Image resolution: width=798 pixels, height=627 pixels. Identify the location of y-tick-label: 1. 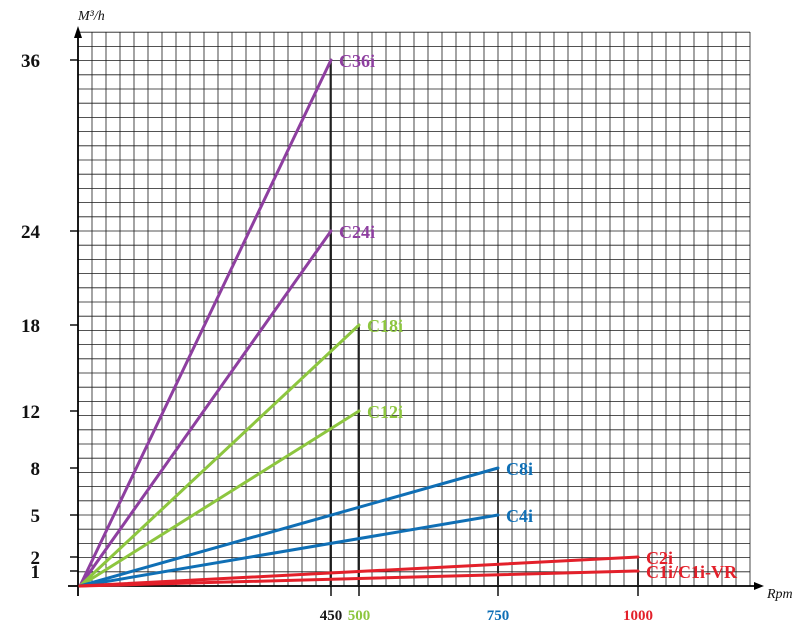
(36, 572).